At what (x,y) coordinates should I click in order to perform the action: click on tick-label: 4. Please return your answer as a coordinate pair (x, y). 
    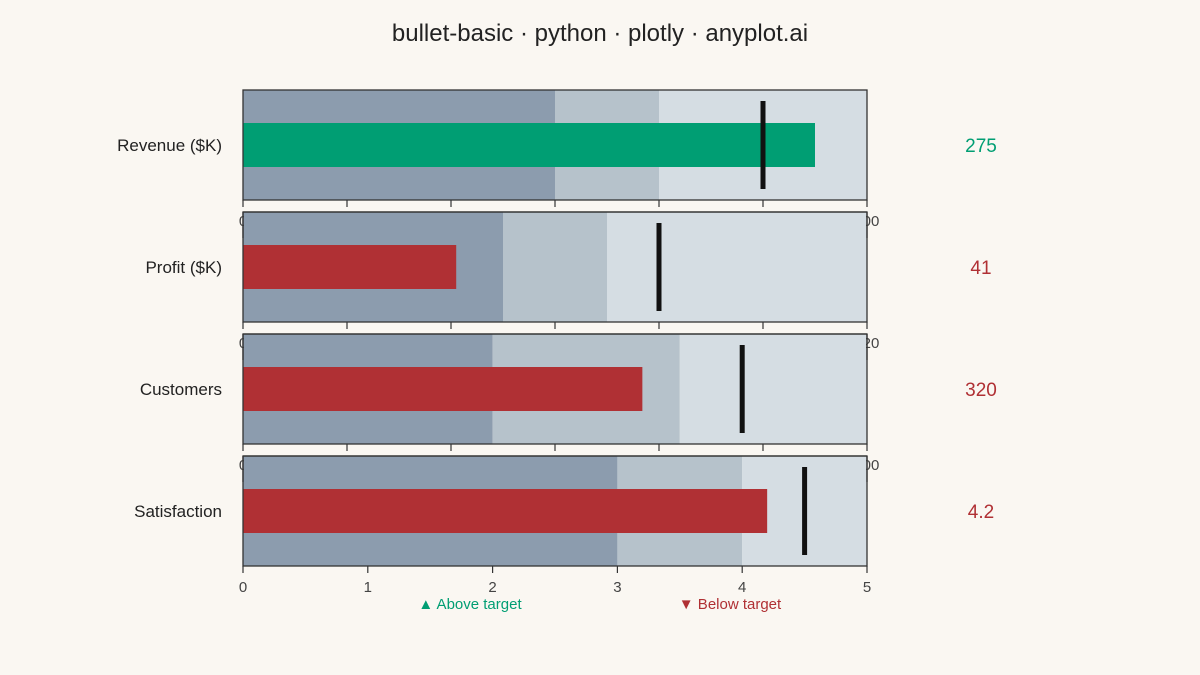
    Looking at the image, I should click on (742, 587).